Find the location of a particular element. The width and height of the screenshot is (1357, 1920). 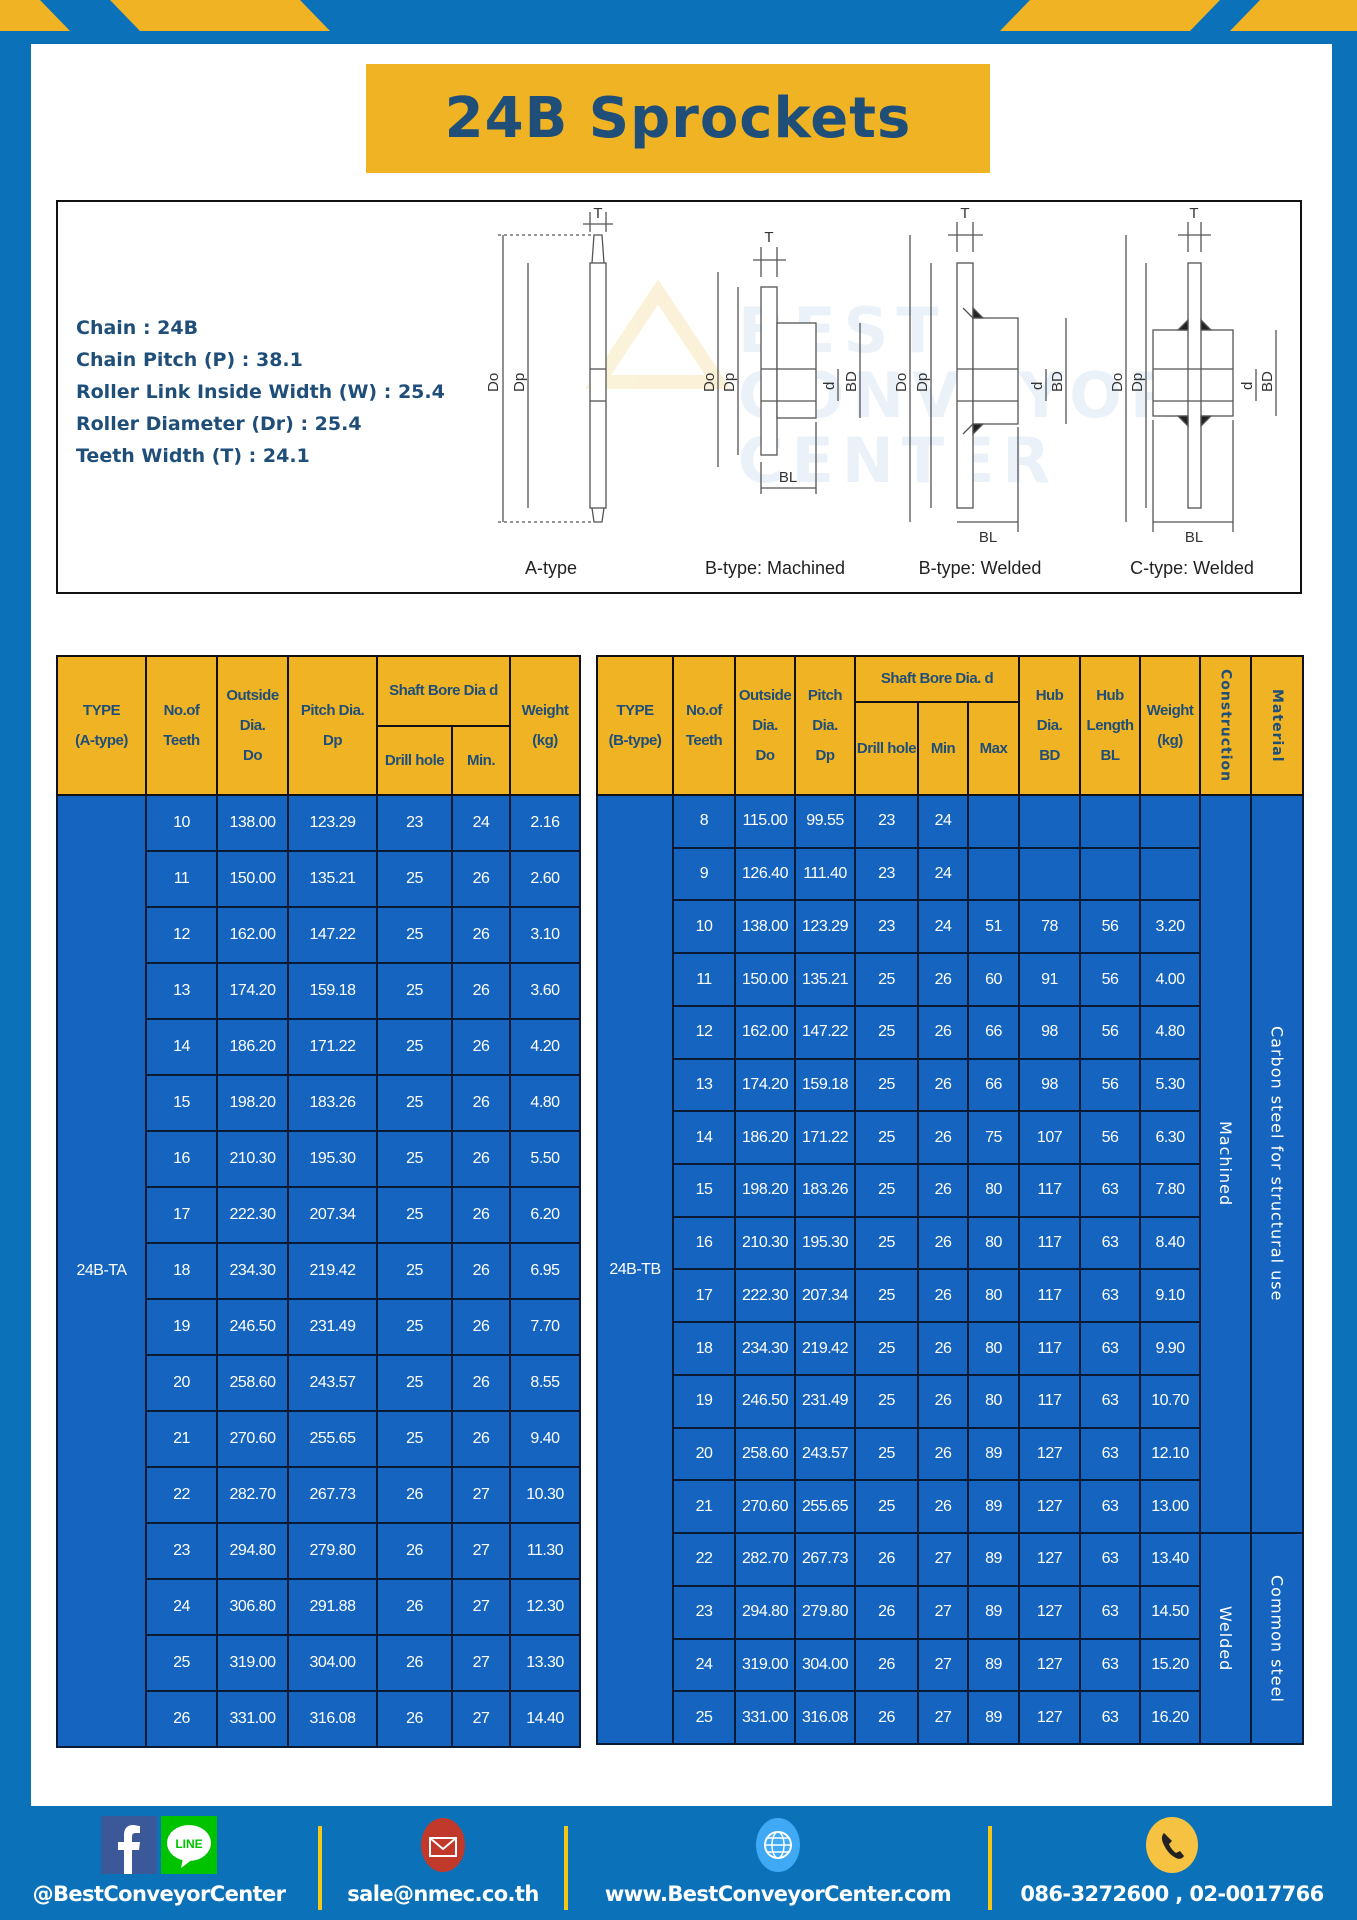

cell-teeth: 17 is located at coordinates (181, 1215).